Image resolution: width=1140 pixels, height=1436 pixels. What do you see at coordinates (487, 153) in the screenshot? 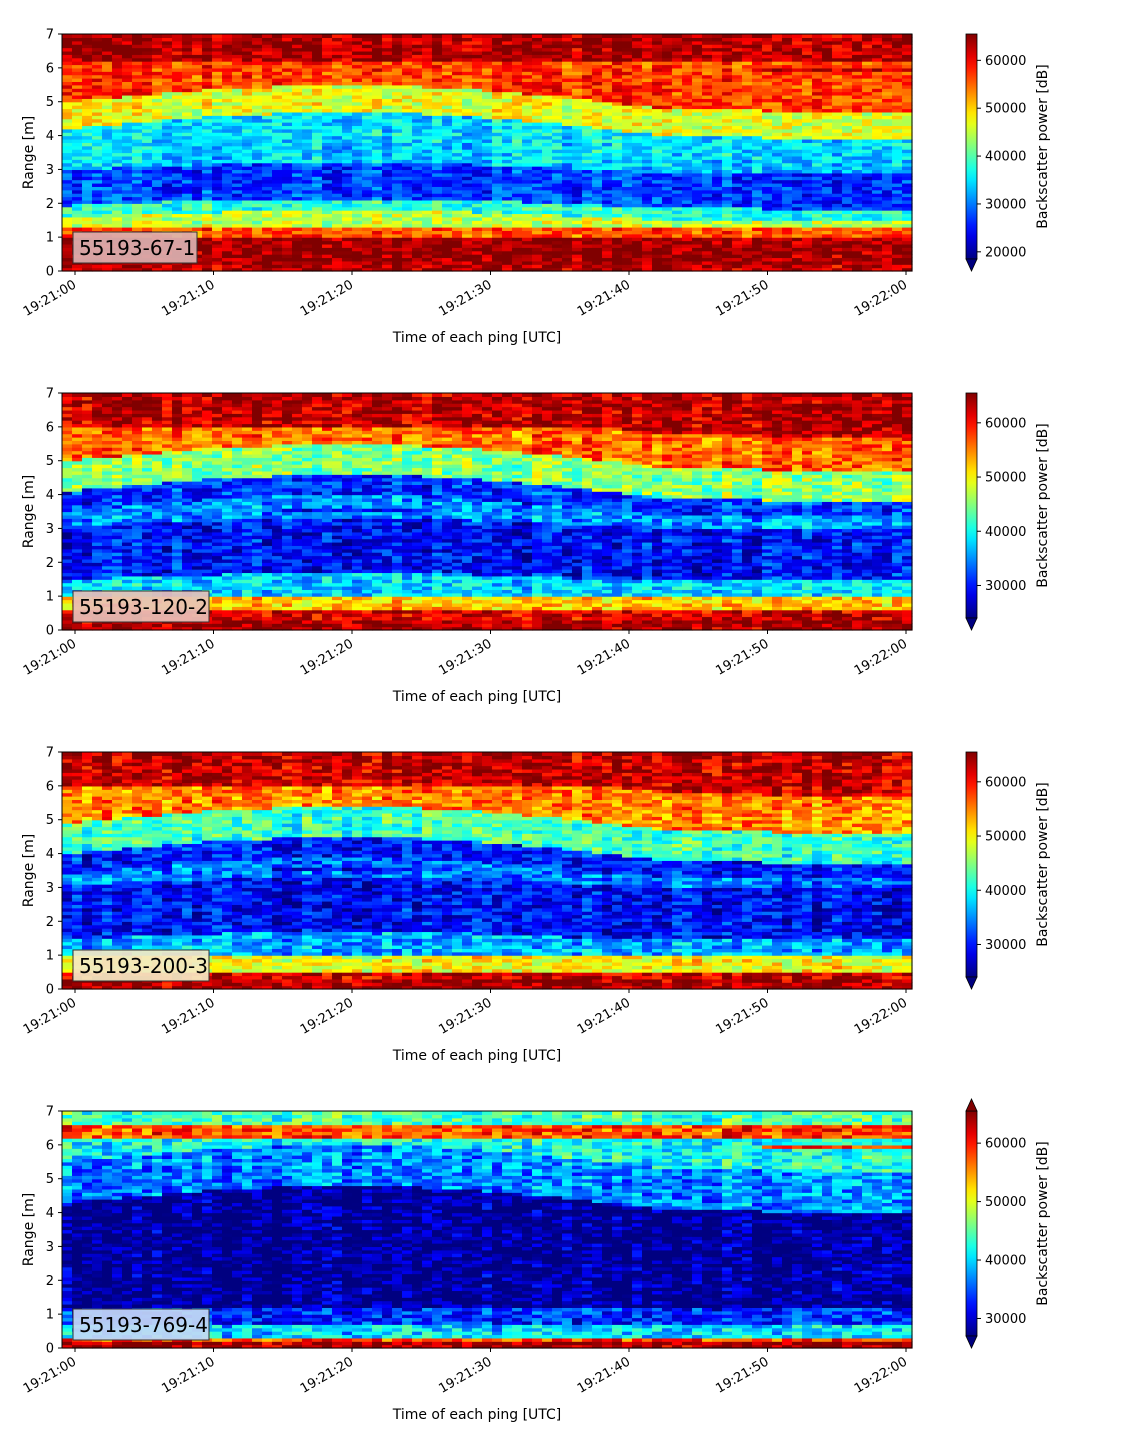
I see `heatmap-mesh` at bounding box center [487, 153].